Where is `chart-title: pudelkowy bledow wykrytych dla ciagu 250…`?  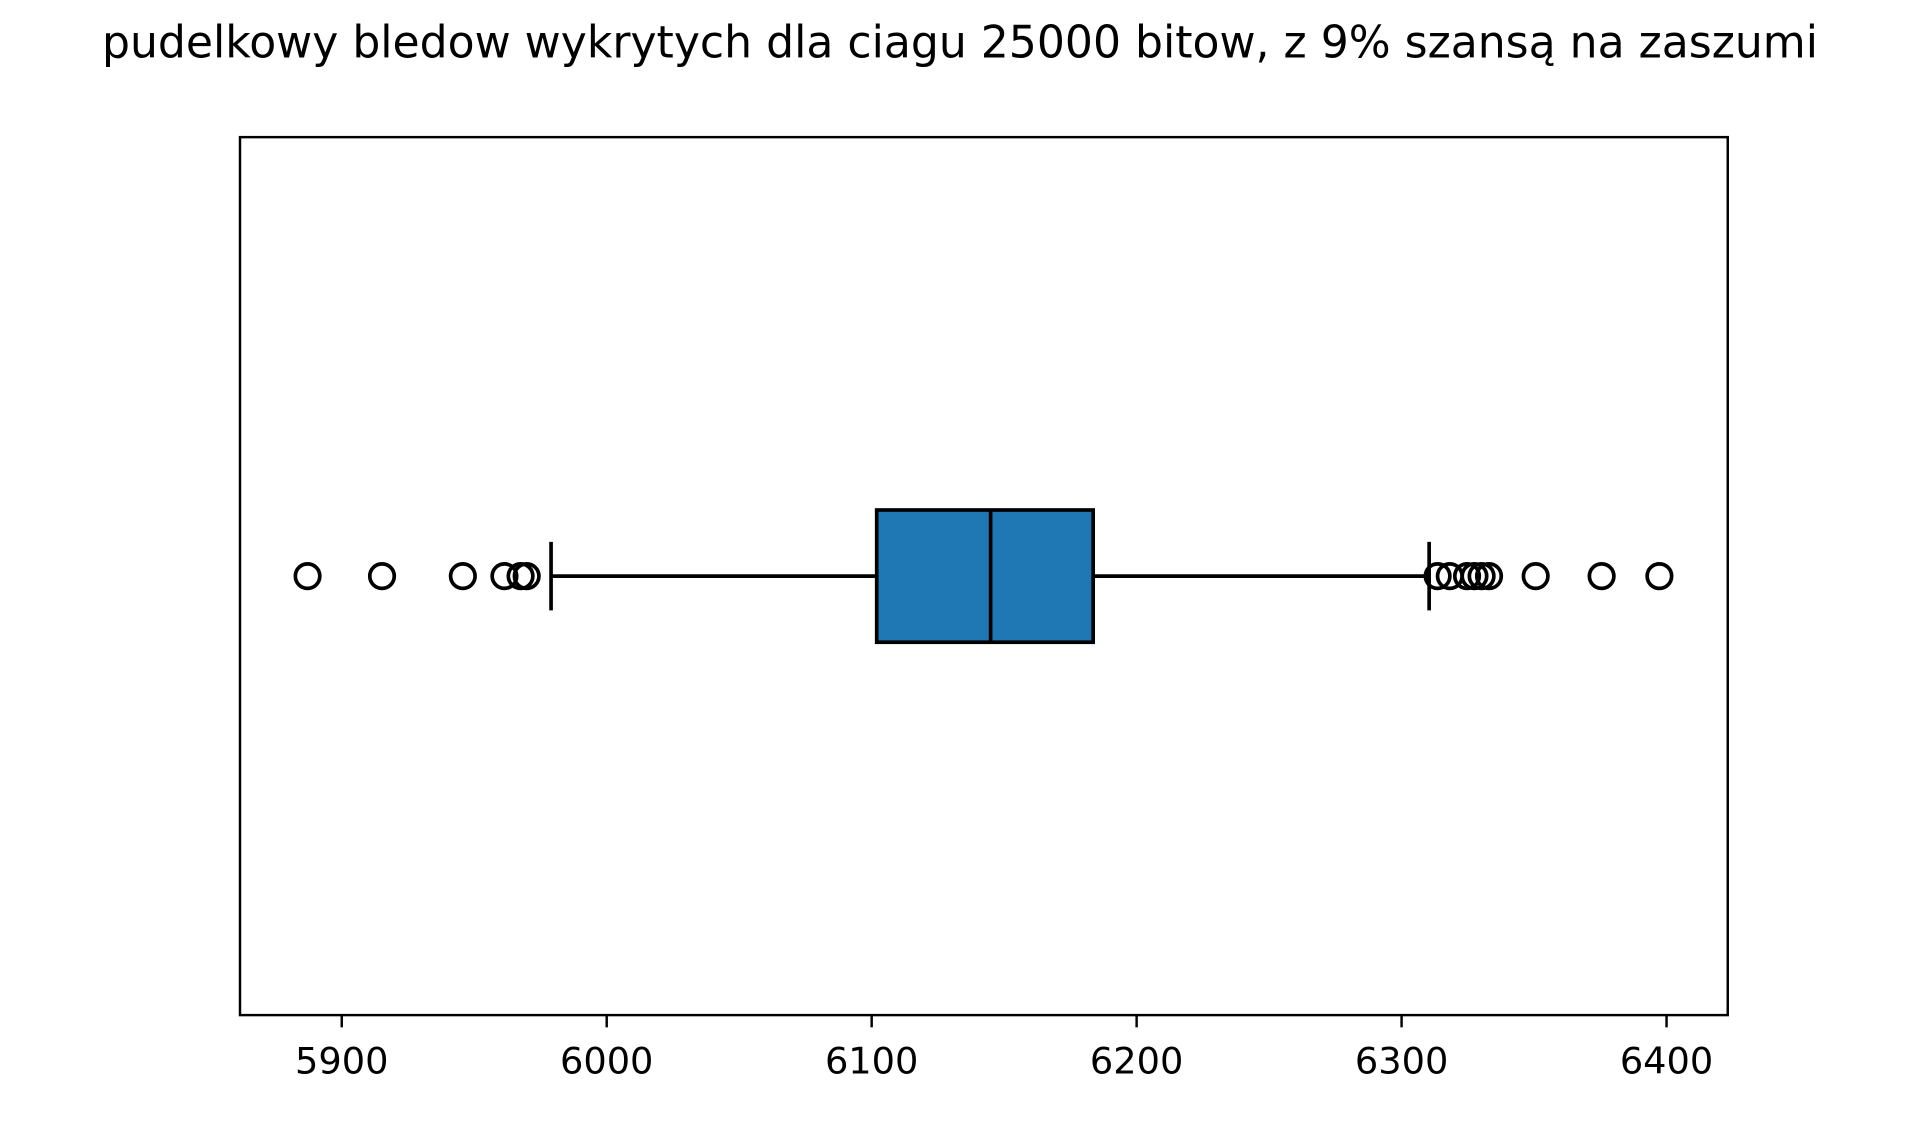 chart-title: pudelkowy bledow wykrytych dla ciagu 250… is located at coordinates (960, 42).